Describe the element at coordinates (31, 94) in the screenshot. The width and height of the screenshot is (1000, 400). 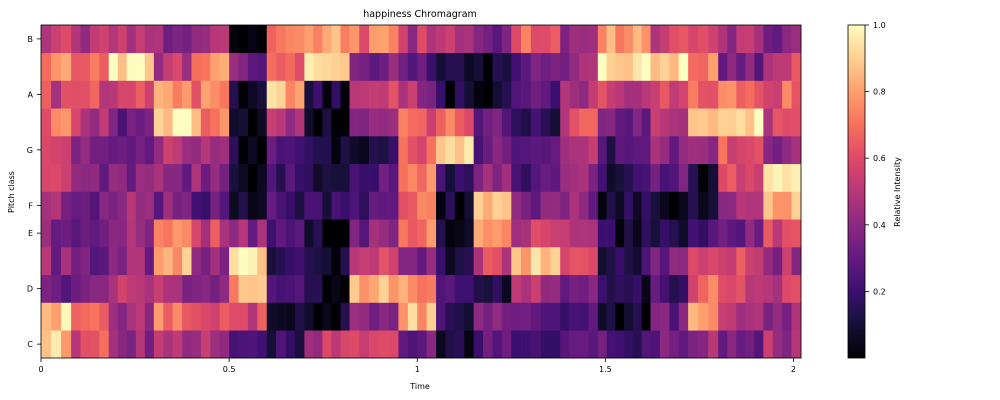
I see `y-tick-label: A` at that location.